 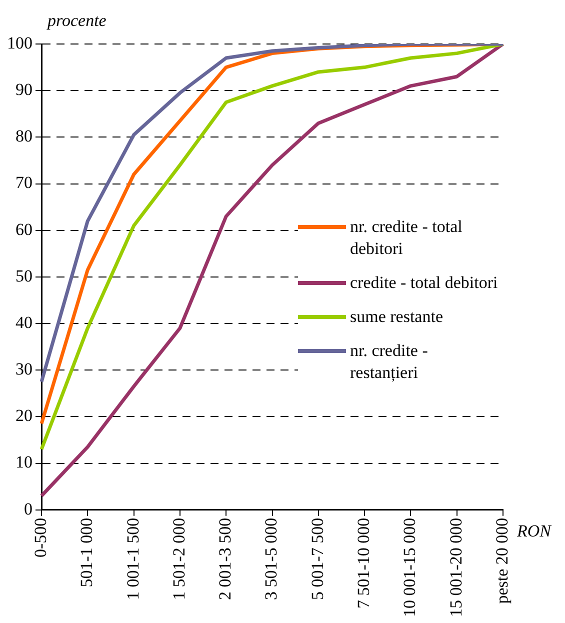 I want to click on x-tick-label: 501-1 000, so click(x=86, y=553).